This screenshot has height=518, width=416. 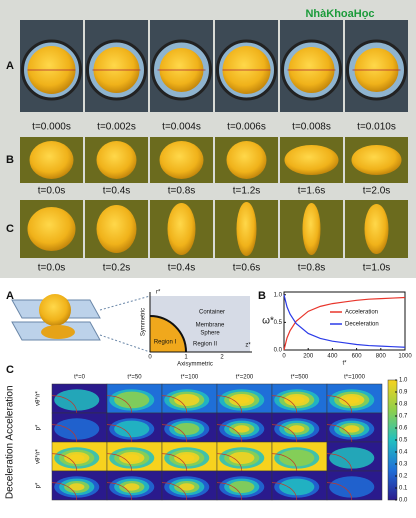 What do you see at coordinates (405, 357) in the screenshot?
I see `x-tick-label: 1000` at bounding box center [405, 357].